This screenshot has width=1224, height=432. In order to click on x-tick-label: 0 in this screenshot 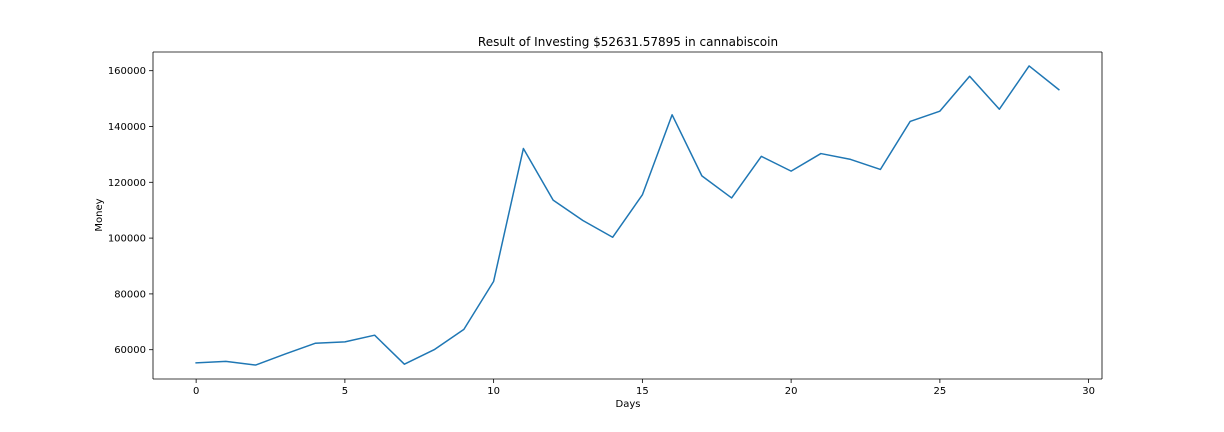, I will do `click(196, 391)`.